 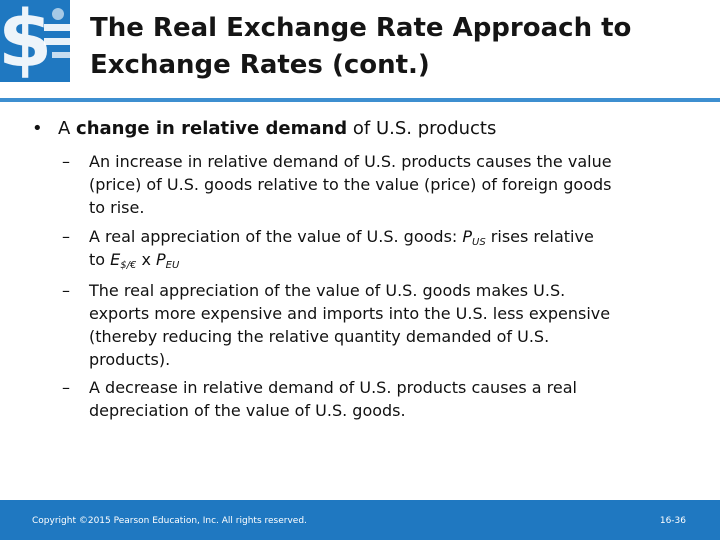 What do you see at coordinates (146, 259) in the screenshot?
I see `times-operator: x` at bounding box center [146, 259].